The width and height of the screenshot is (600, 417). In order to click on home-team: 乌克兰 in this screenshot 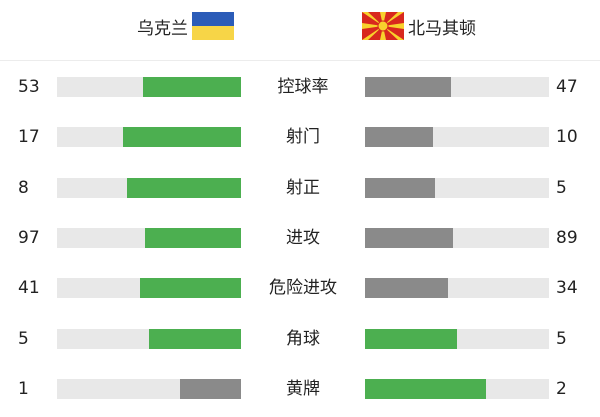, I will do `click(185, 26)`.